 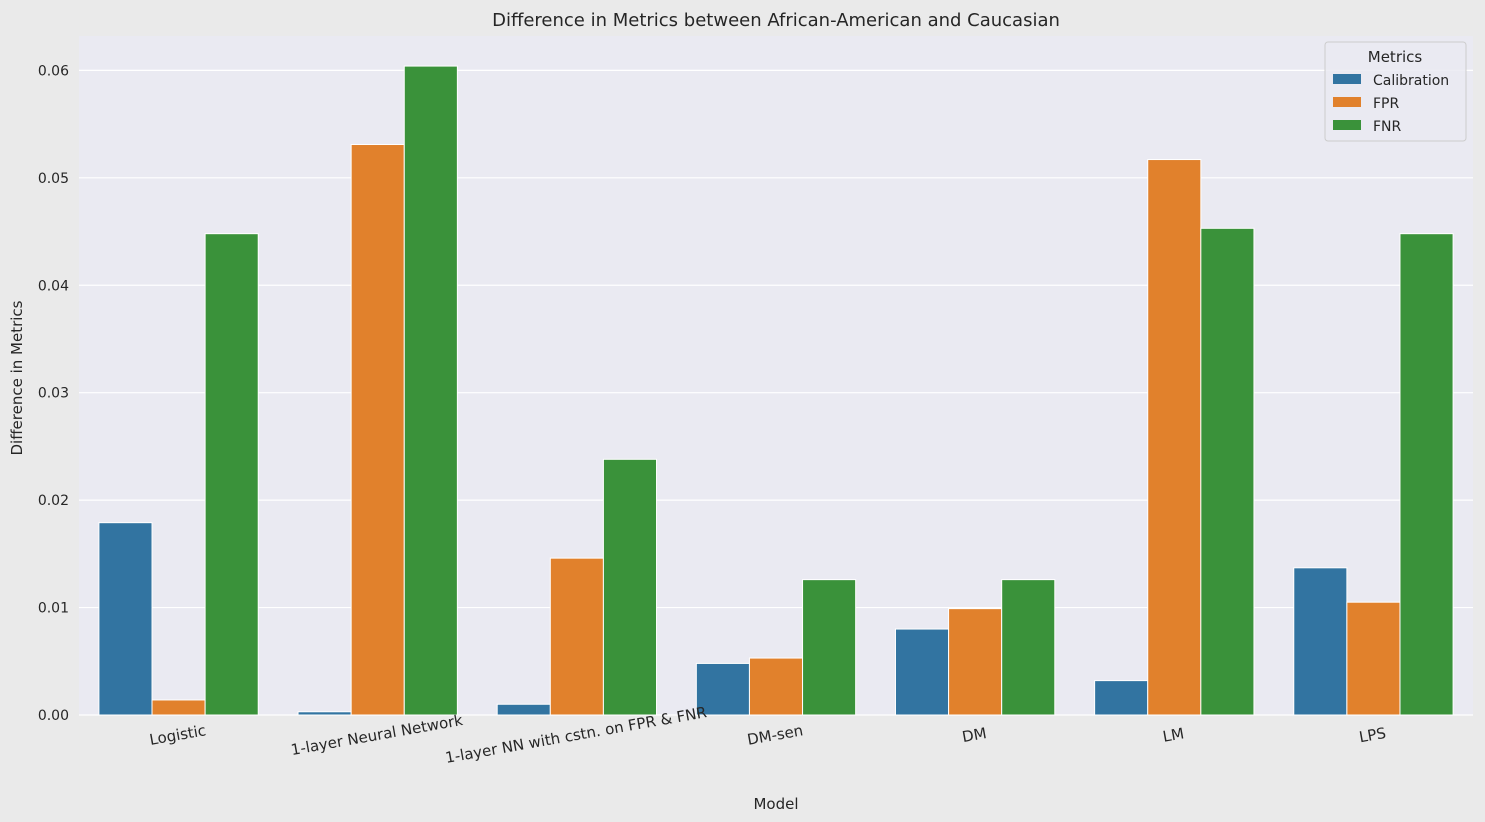 I want to click on legend-swatch-fnr, so click(x=1347, y=125).